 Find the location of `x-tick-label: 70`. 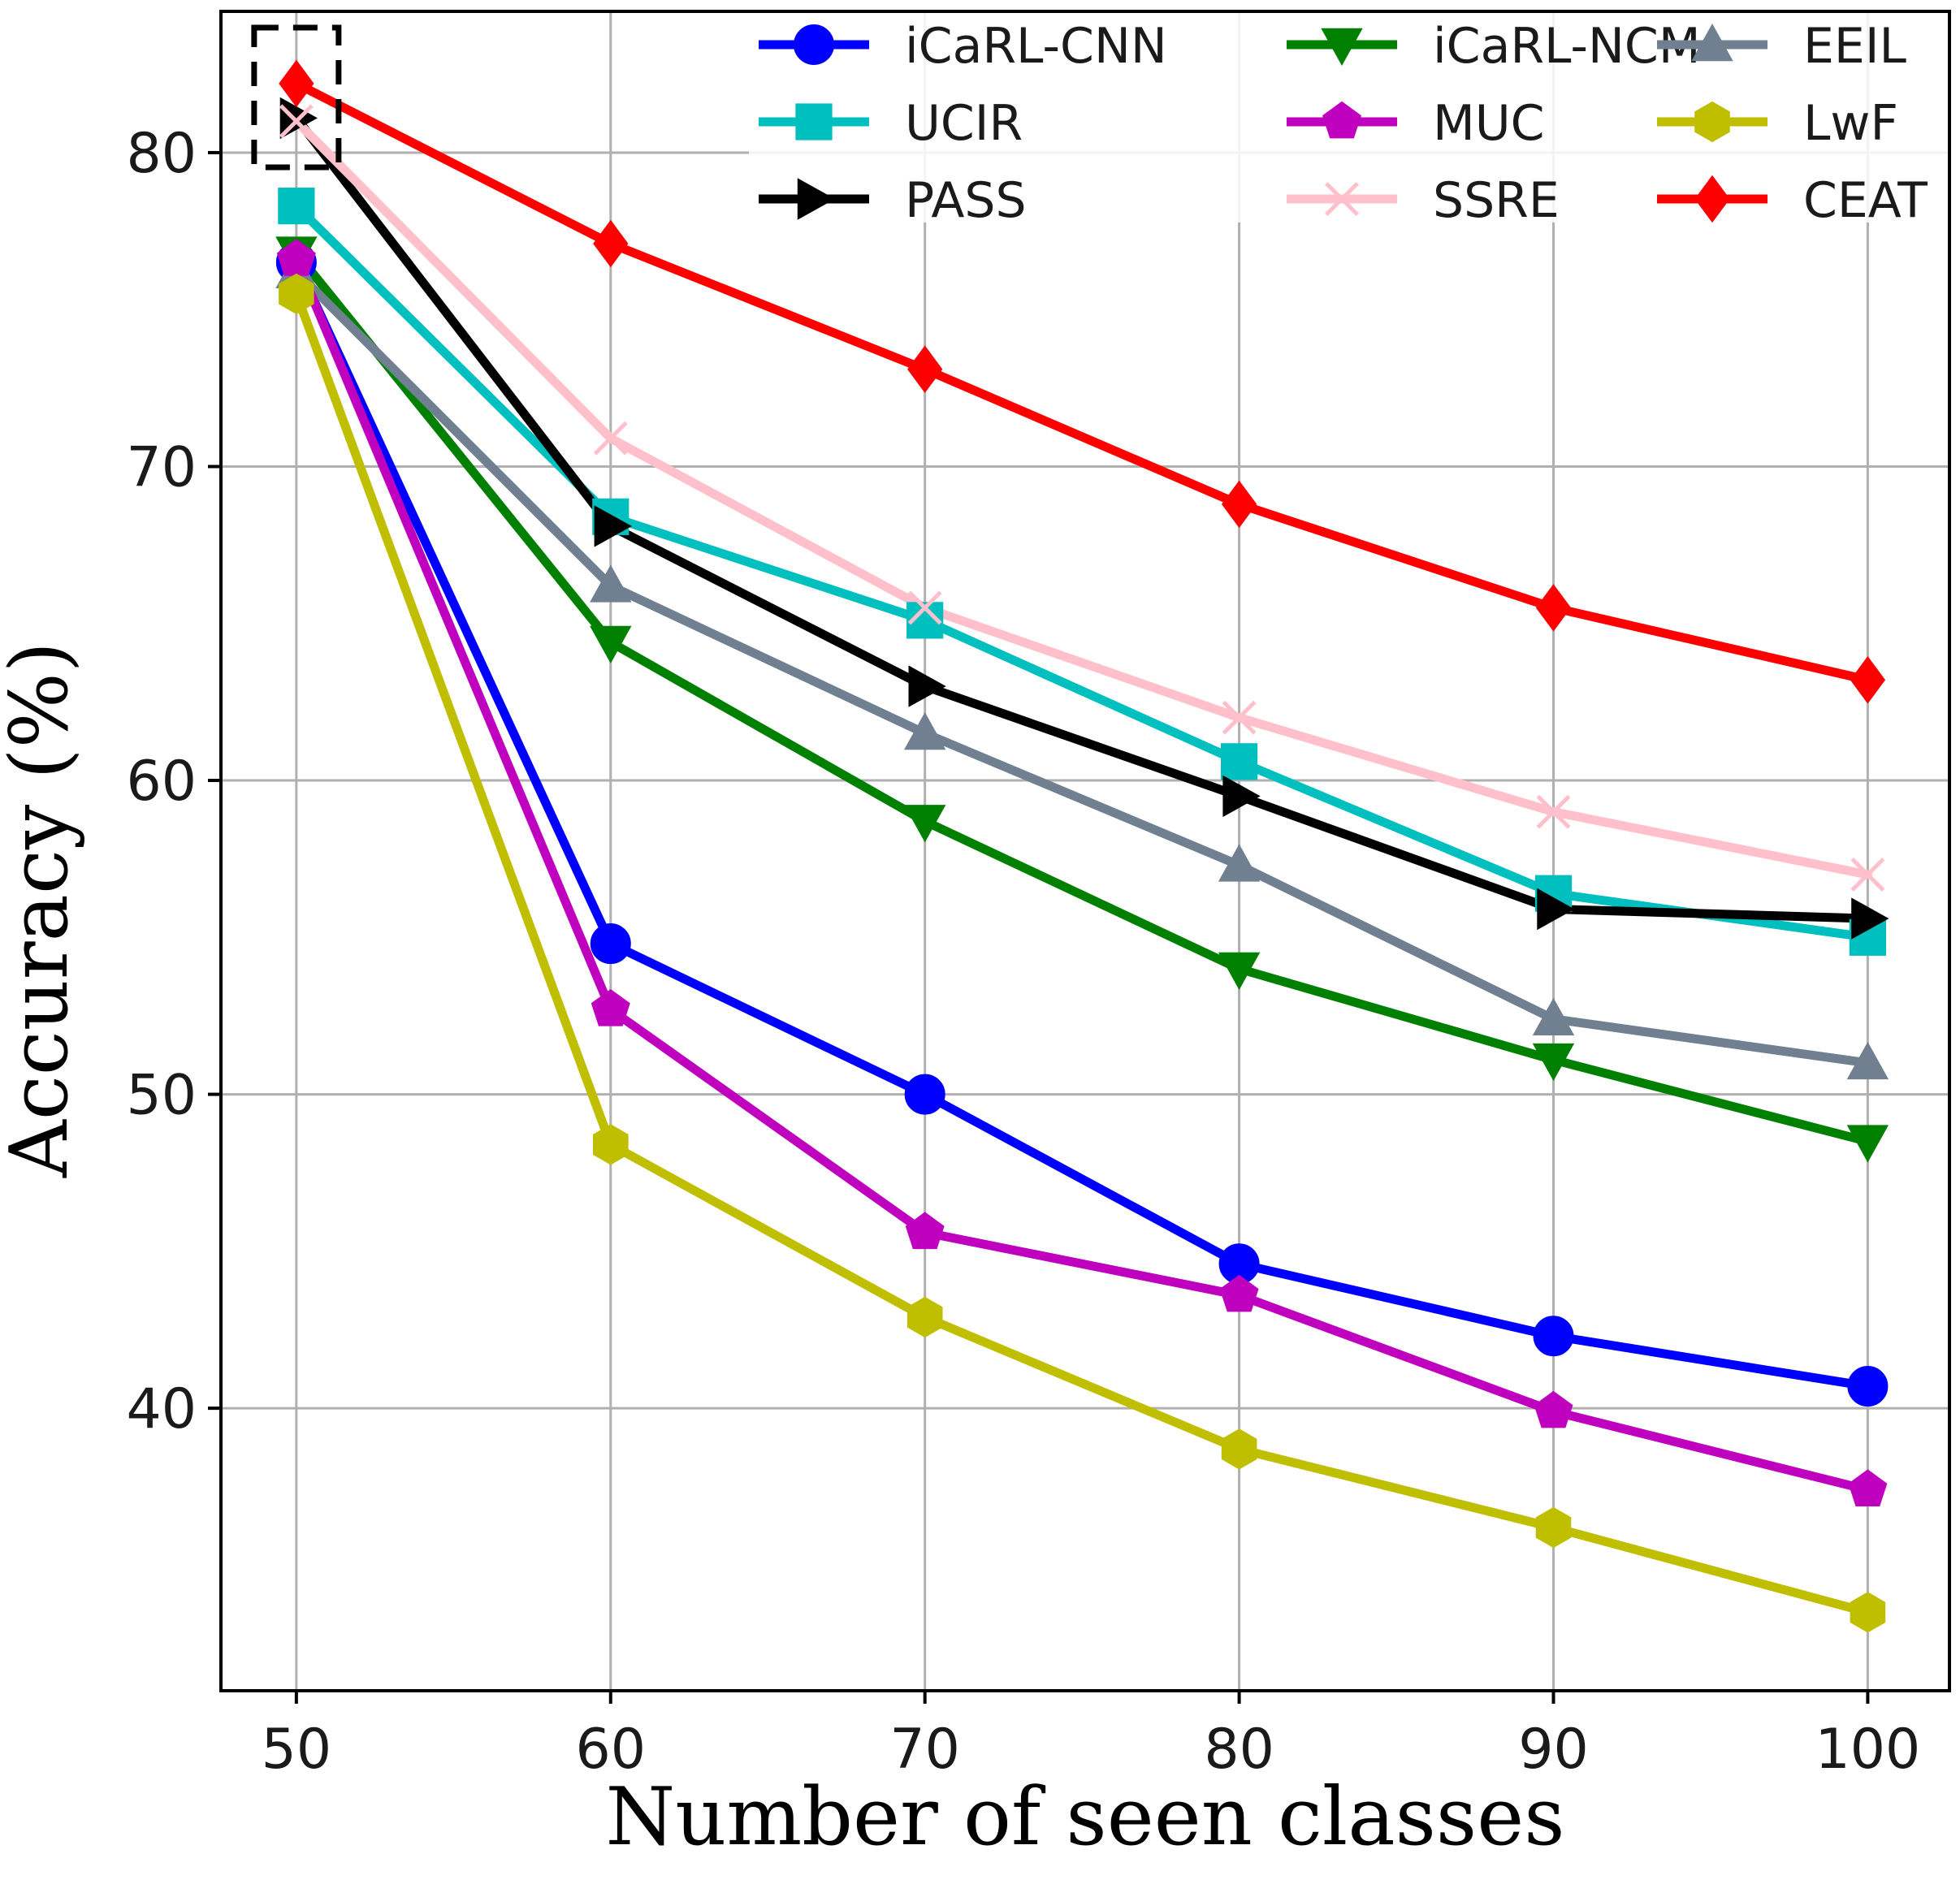

x-tick-label: 70 is located at coordinates (924, 1750).